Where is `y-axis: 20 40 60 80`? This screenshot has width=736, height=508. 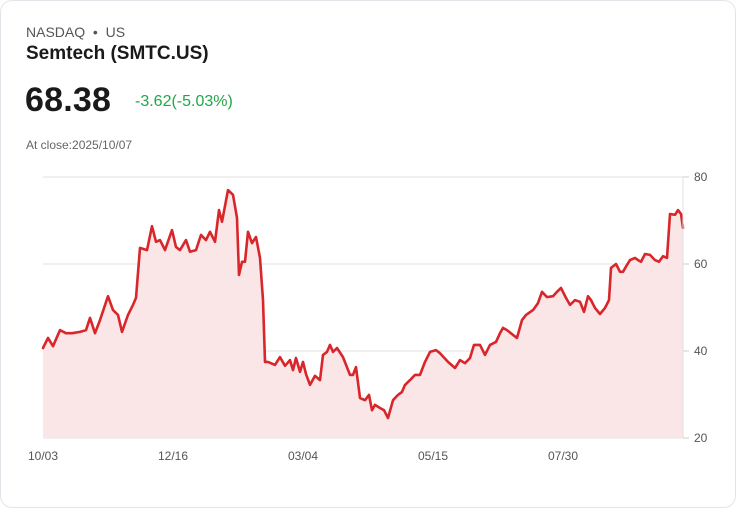
y-axis: 20 40 60 80 is located at coordinates (695, 307).